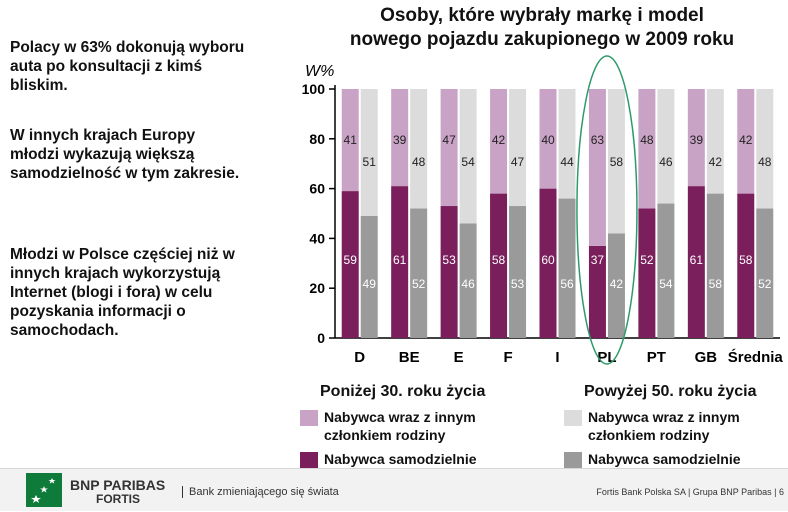 This screenshot has height=512, width=788. Describe the element at coordinates (598, 260) in the screenshot. I see `data-label-under30-alone: 37` at that location.